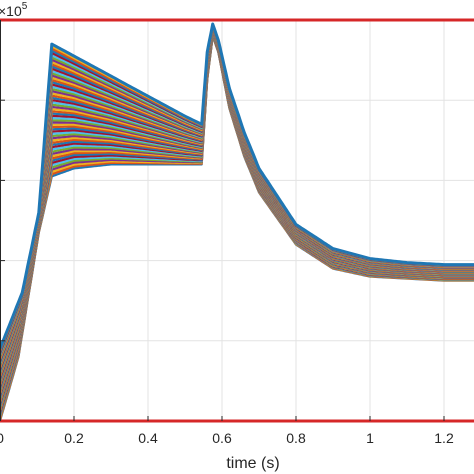 This screenshot has width=474, height=474. I want to click on y-axis-exponent: ×10⁵, so click(14, 10).